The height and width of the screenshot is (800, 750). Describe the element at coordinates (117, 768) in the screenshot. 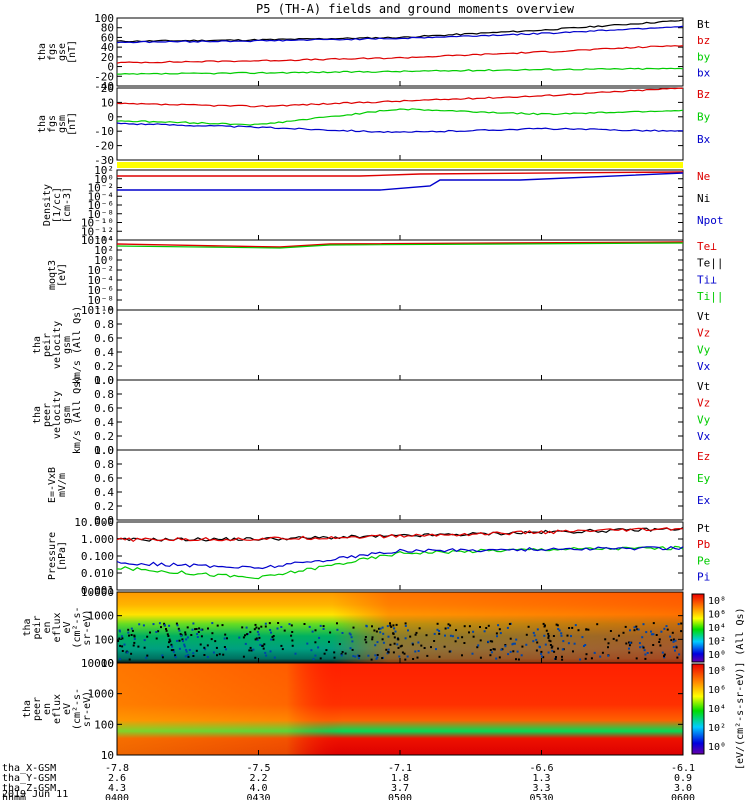

I see `xaxis-value: -7.8` at that location.